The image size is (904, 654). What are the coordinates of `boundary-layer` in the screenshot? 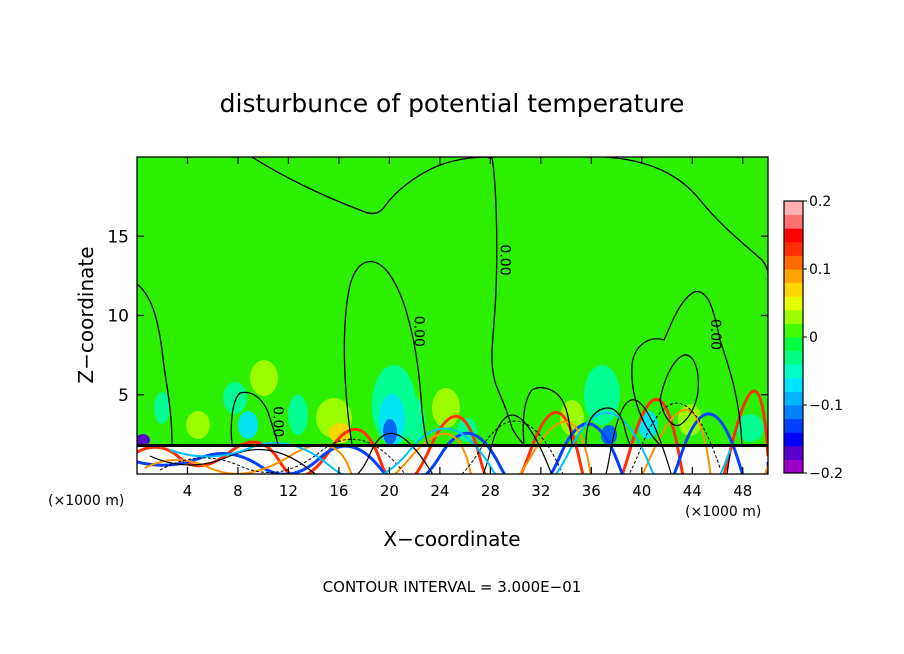 It's located at (452, 431).